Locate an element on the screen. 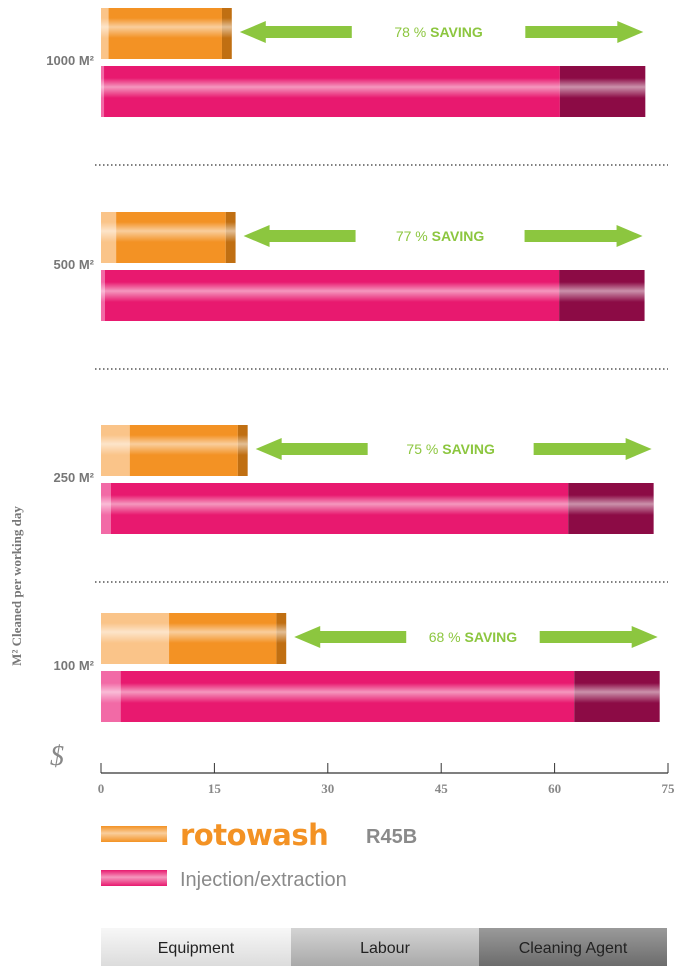  component-label-equipment: Equipment is located at coordinates (196, 948).